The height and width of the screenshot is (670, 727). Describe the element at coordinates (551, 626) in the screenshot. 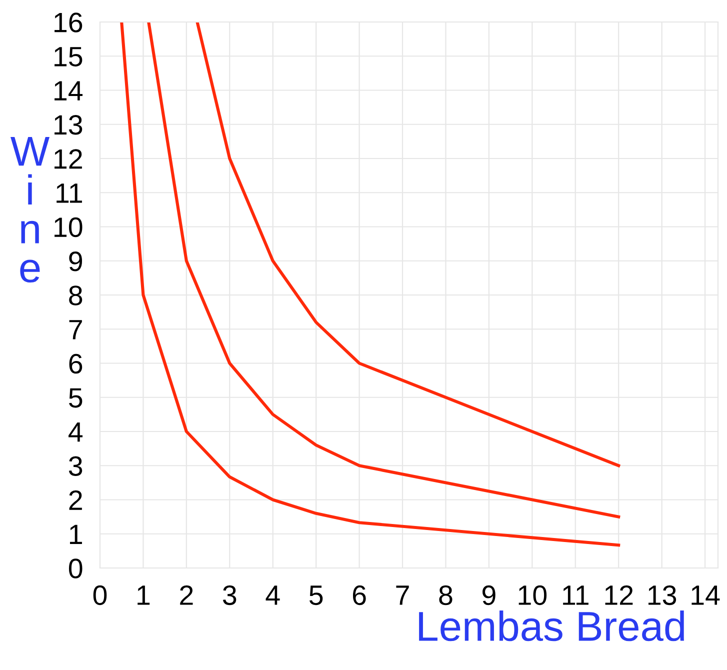

I see `x-axis-title: Lembas Bread` at that location.